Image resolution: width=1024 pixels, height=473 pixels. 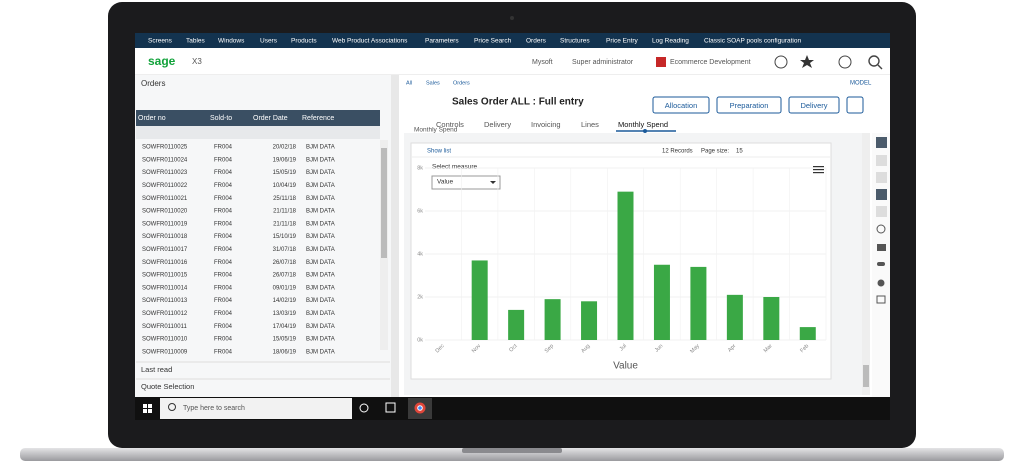 What do you see at coordinates (861, 84) in the screenshot?
I see `model-label: MODEL` at bounding box center [861, 84].